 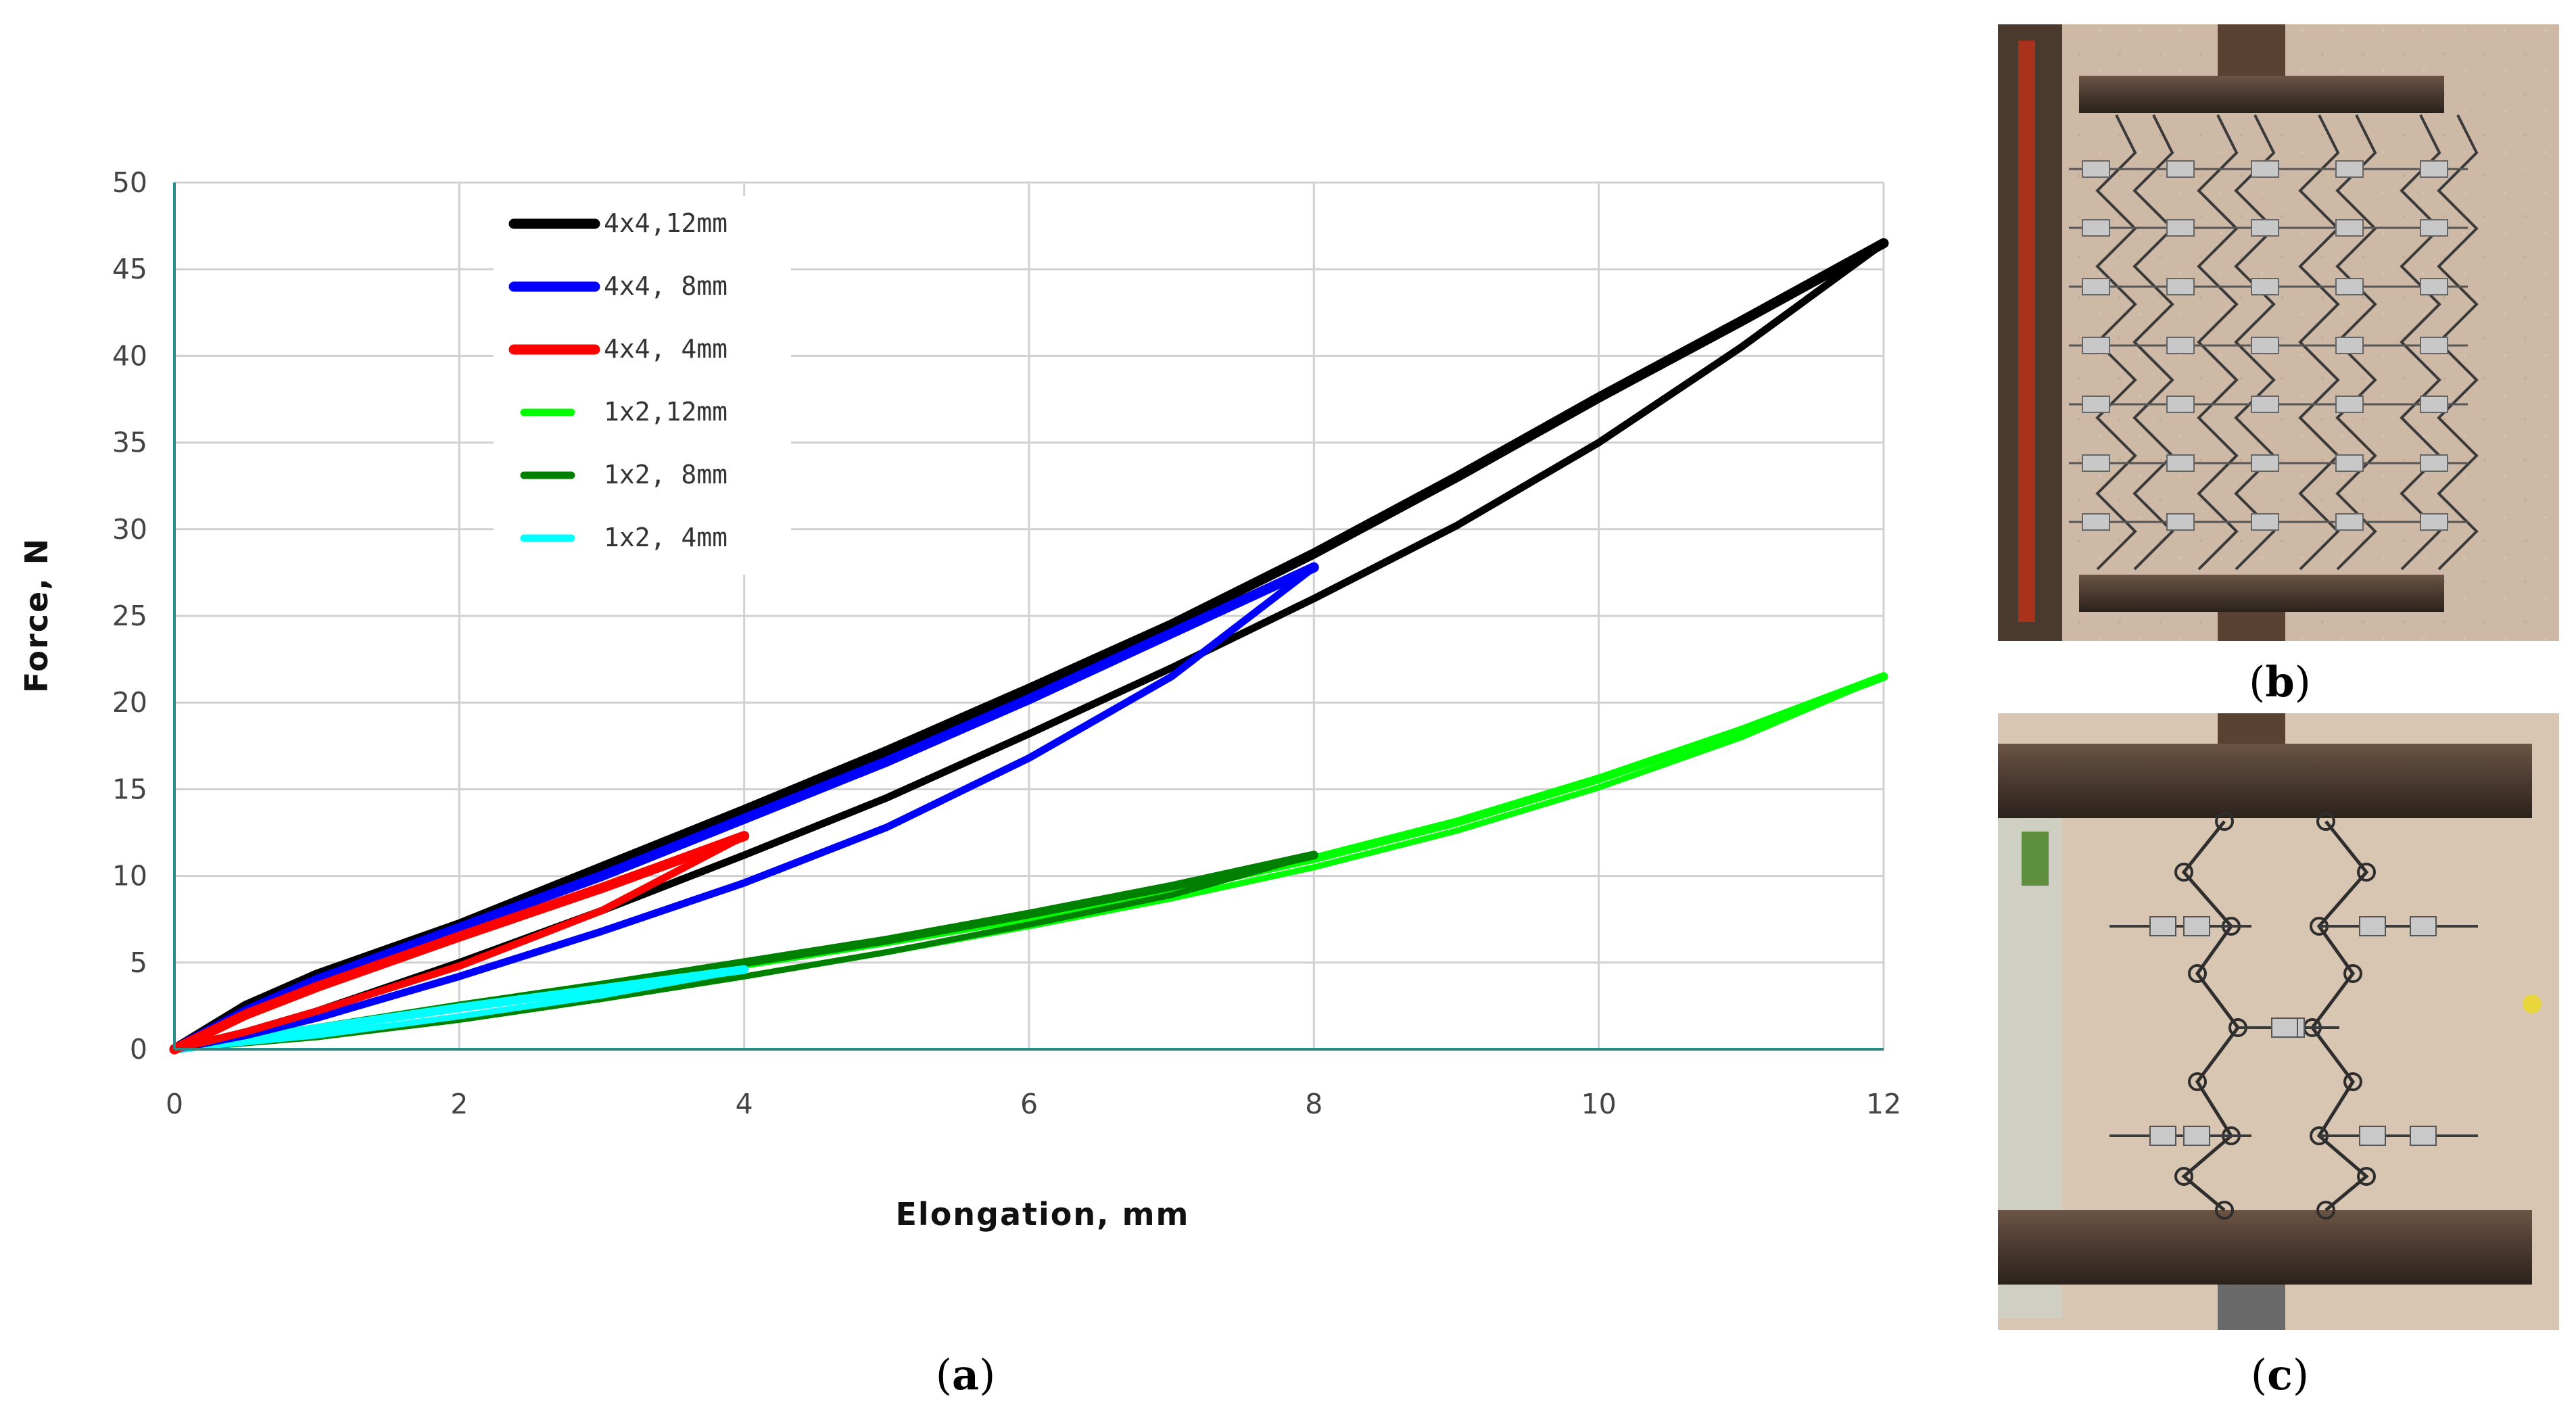 What do you see at coordinates (2280, 681) in the screenshot?
I see `panel-b-label: (b)` at bounding box center [2280, 681].